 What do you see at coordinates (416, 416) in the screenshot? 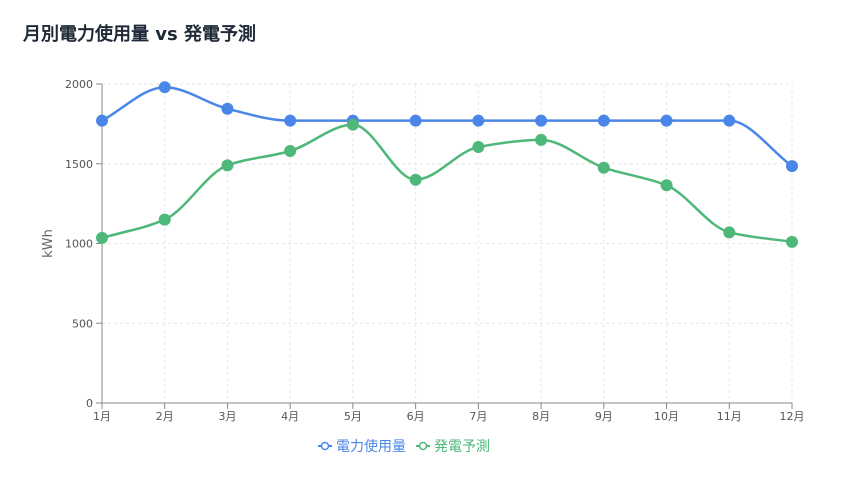
I see `x-tick-label-5: 6月` at bounding box center [416, 416].